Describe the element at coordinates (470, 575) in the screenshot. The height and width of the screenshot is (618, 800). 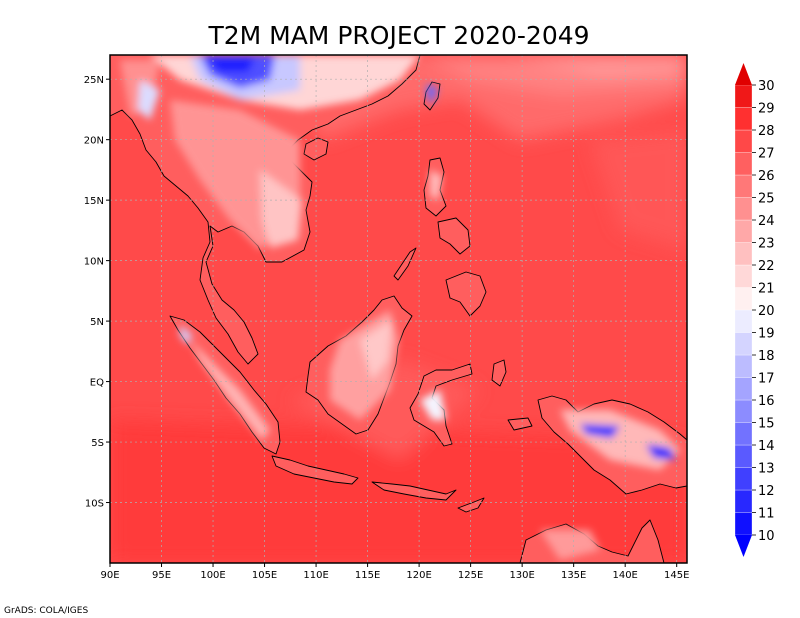
I see `x-tick-label: 125E` at that location.